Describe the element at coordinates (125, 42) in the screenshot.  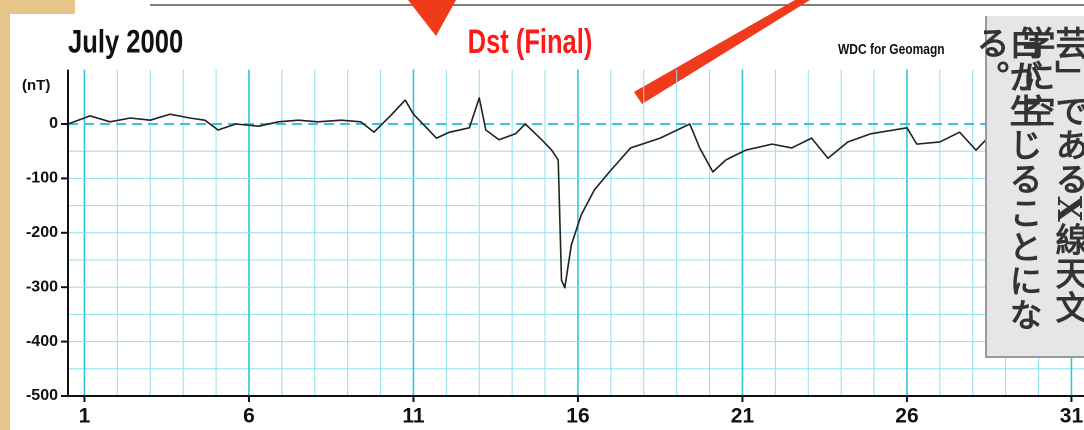
I see `period: July 2000` at that location.